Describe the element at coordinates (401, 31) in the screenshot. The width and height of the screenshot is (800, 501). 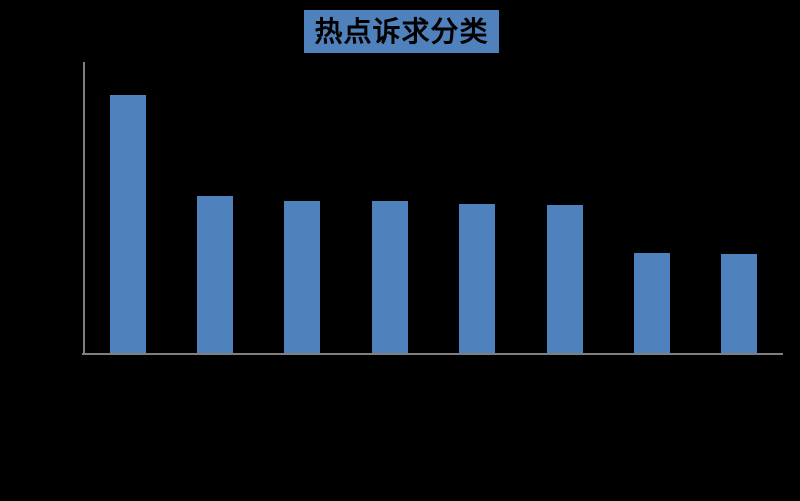
I see `chart-title: 热点诉求分类` at that location.